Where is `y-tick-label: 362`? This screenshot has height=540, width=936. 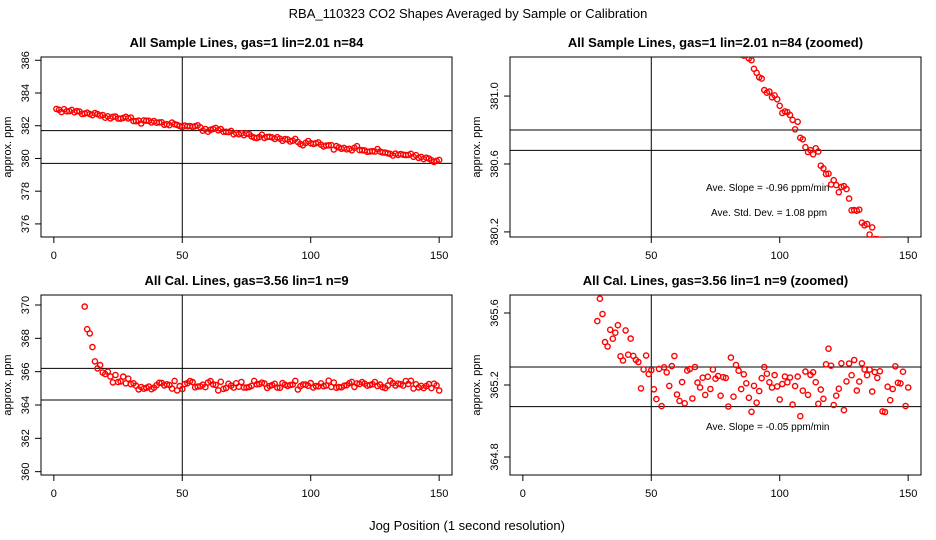
y-tick-label: 362 is located at coordinates (26, 438).